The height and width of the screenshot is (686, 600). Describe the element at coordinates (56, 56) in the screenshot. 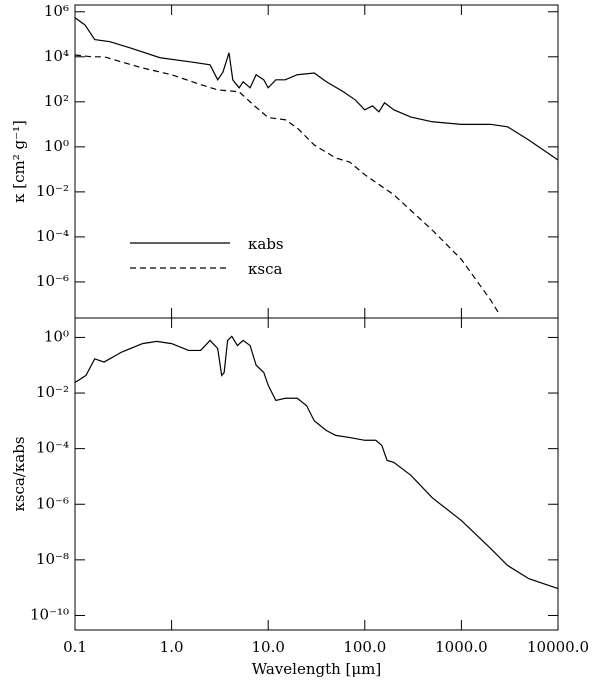

I see `y-tick-label: 10⁴` at that location.